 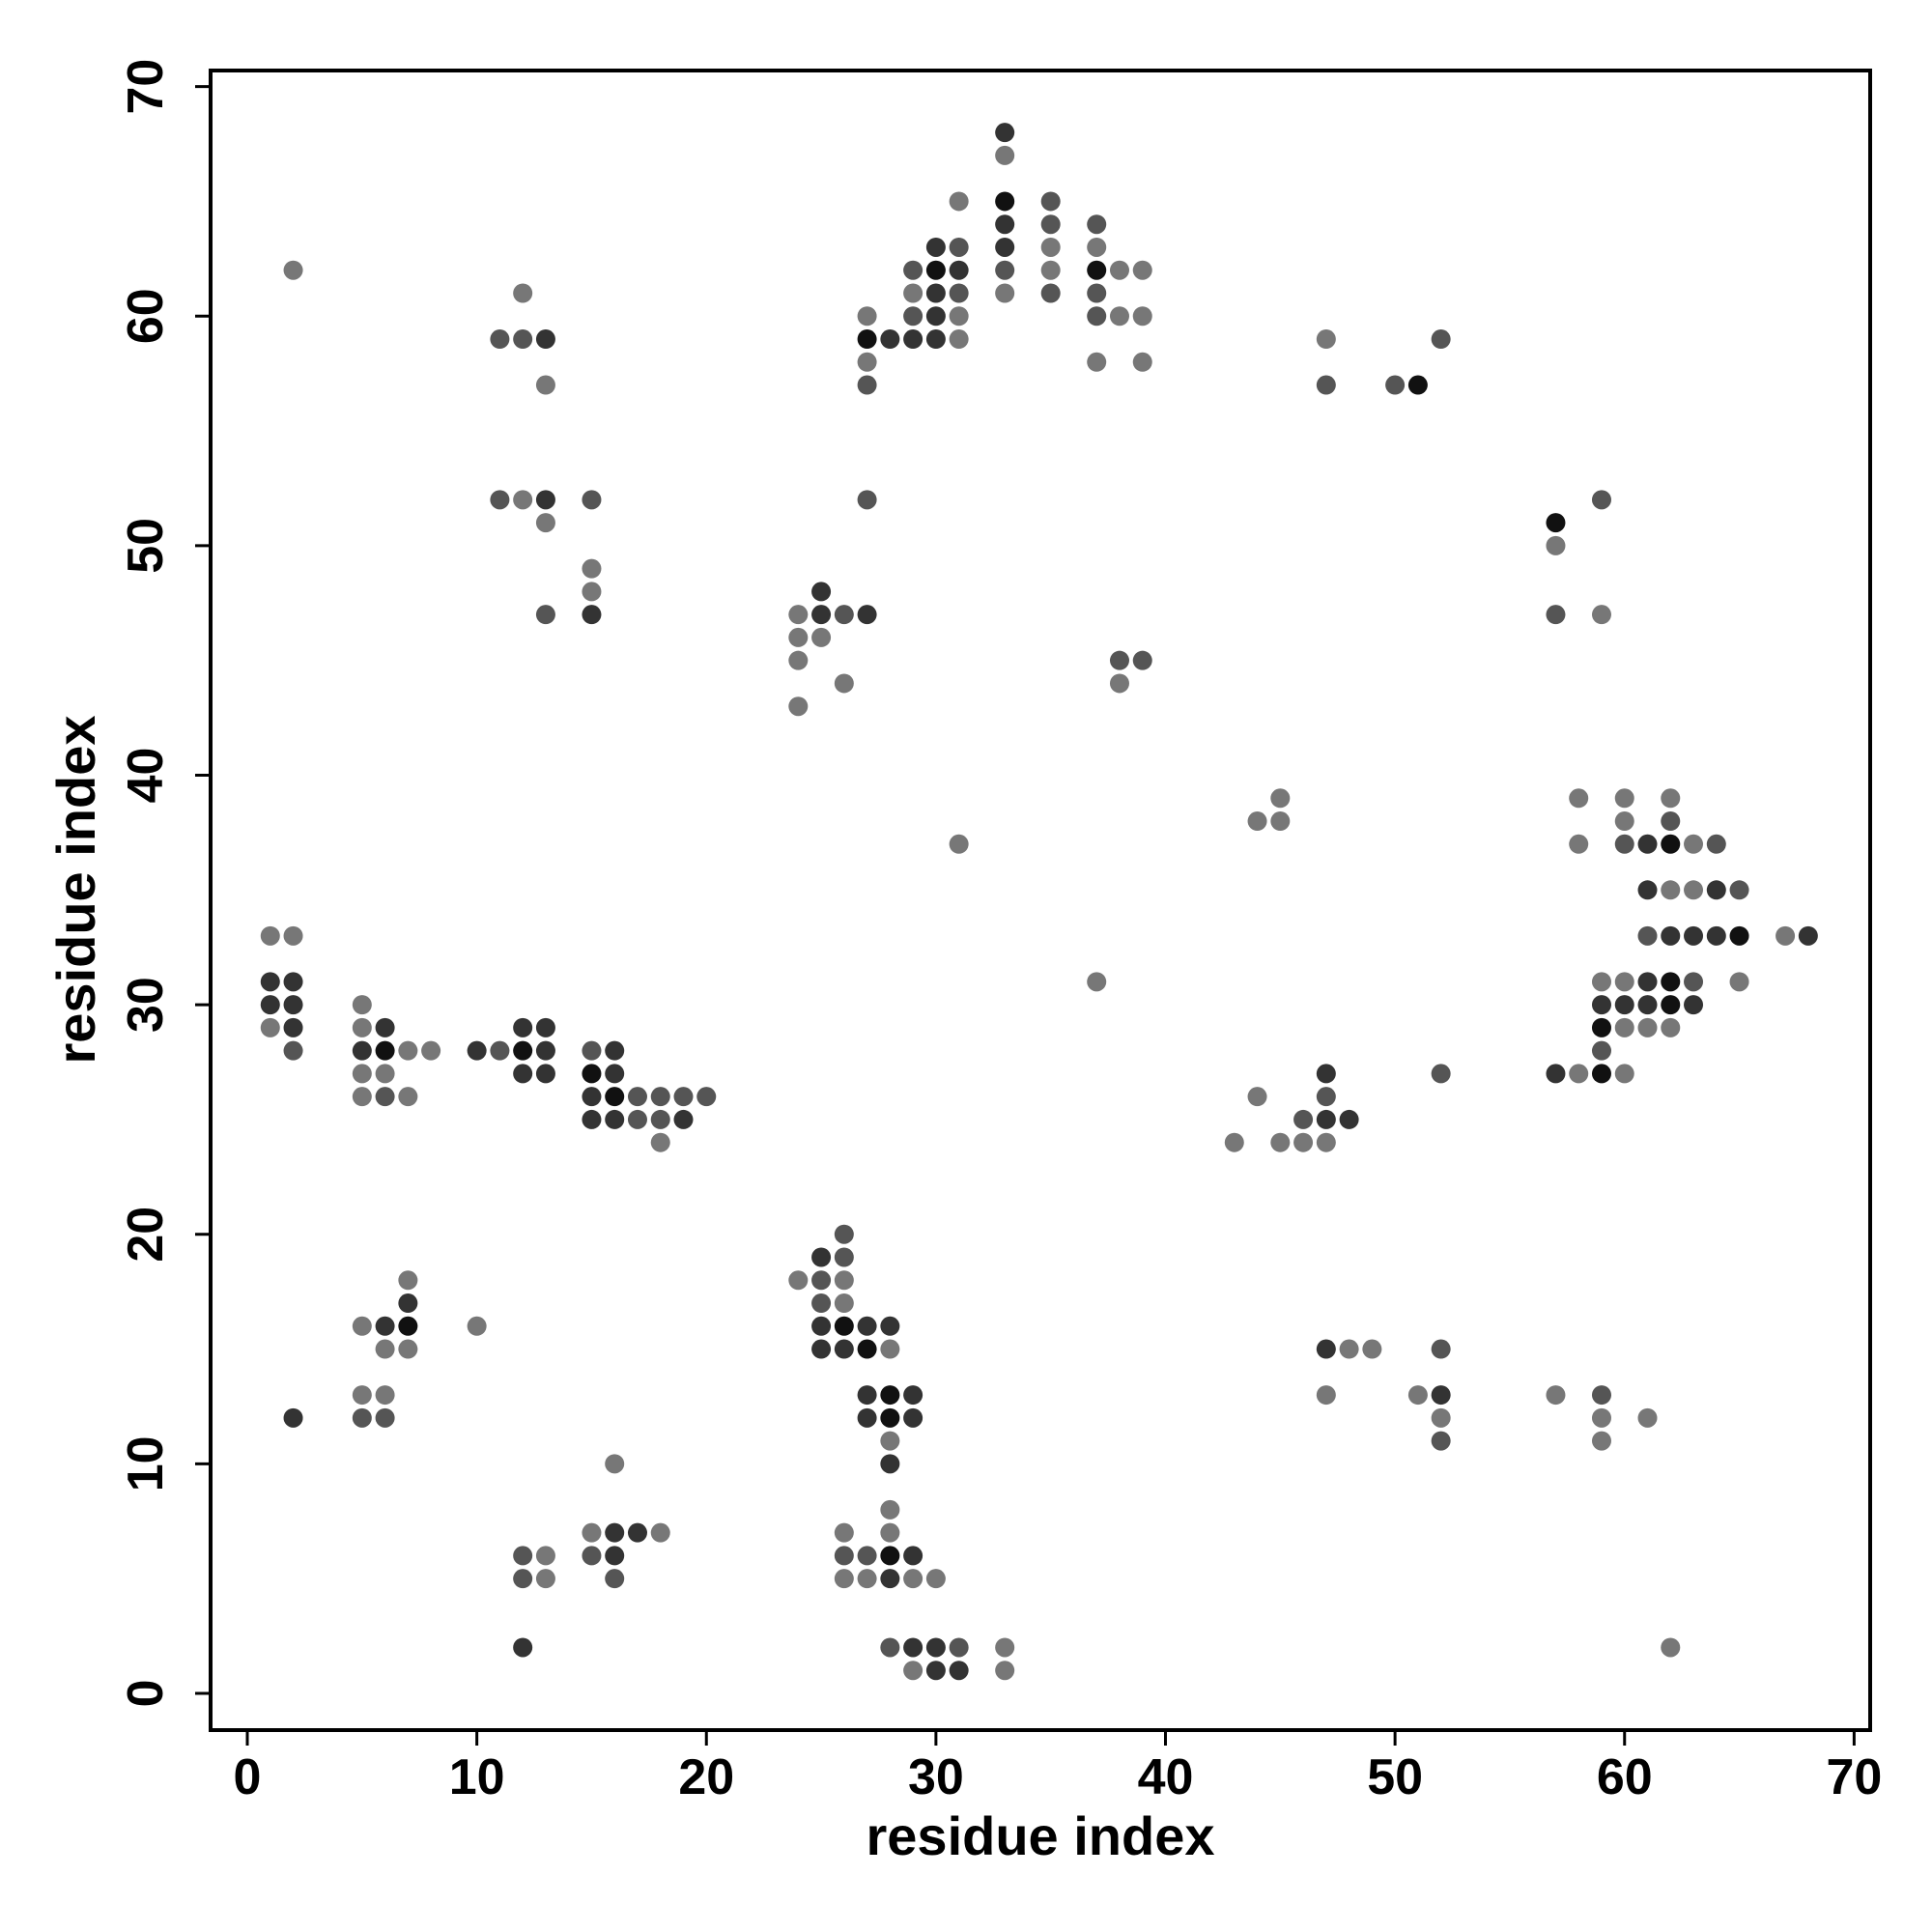 I want to click on y-tick-label: 0, so click(x=146, y=1694).